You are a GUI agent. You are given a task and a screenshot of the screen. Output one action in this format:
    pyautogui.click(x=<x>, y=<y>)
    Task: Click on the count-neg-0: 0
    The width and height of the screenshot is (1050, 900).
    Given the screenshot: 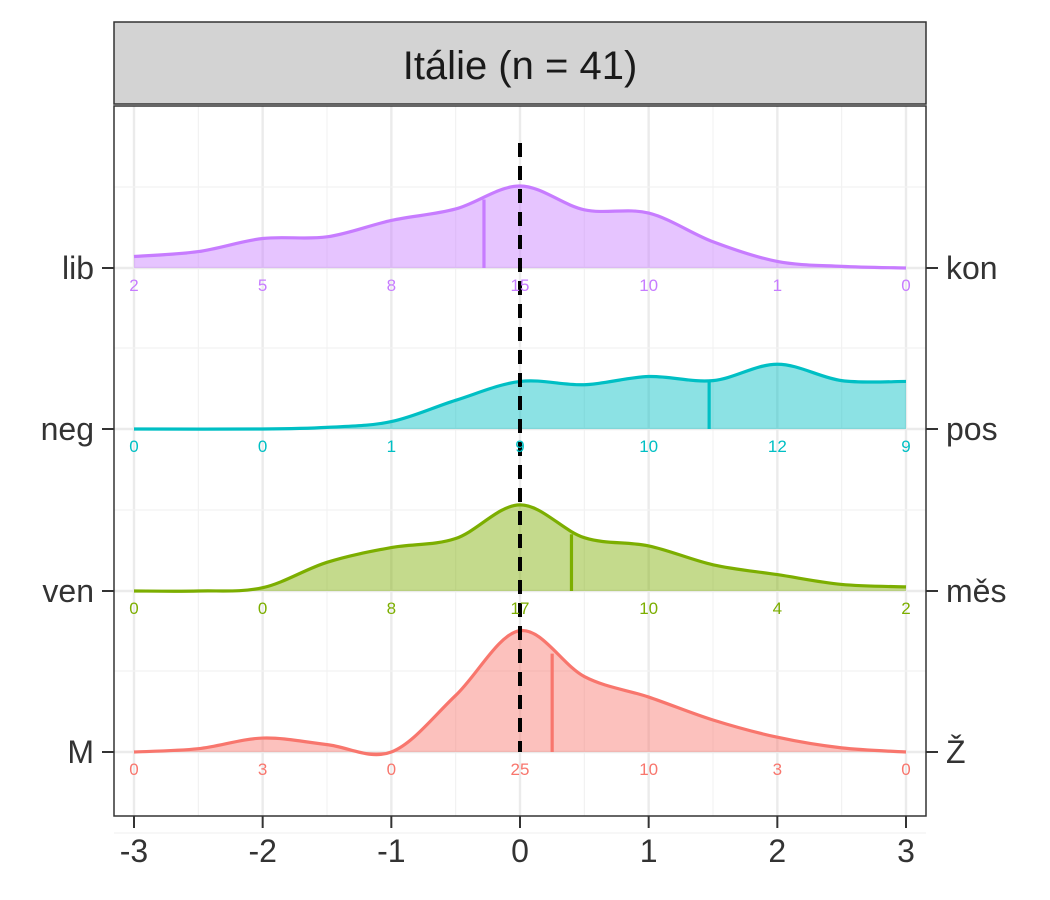 What is the action you would take?
    pyautogui.click(x=133, y=446)
    